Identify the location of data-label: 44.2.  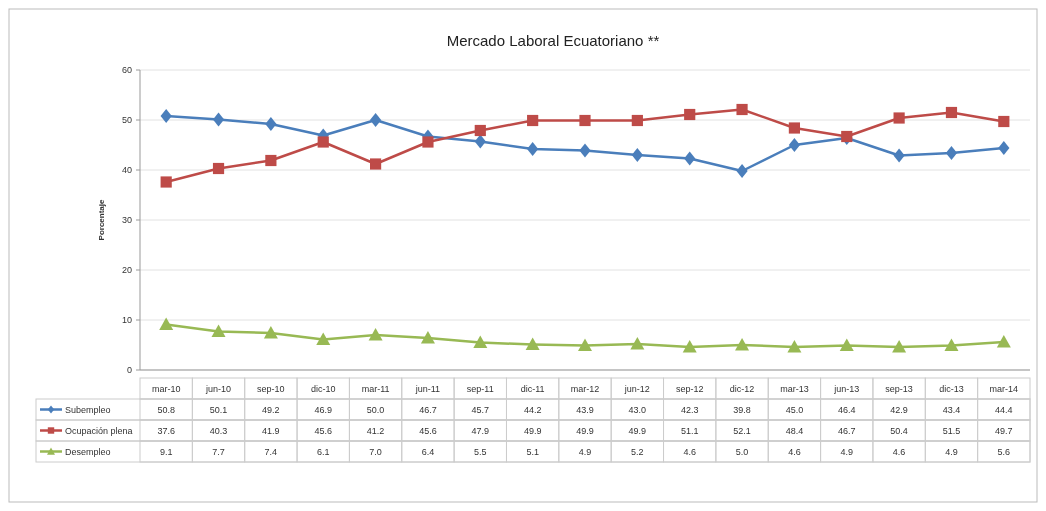
(532, 409).